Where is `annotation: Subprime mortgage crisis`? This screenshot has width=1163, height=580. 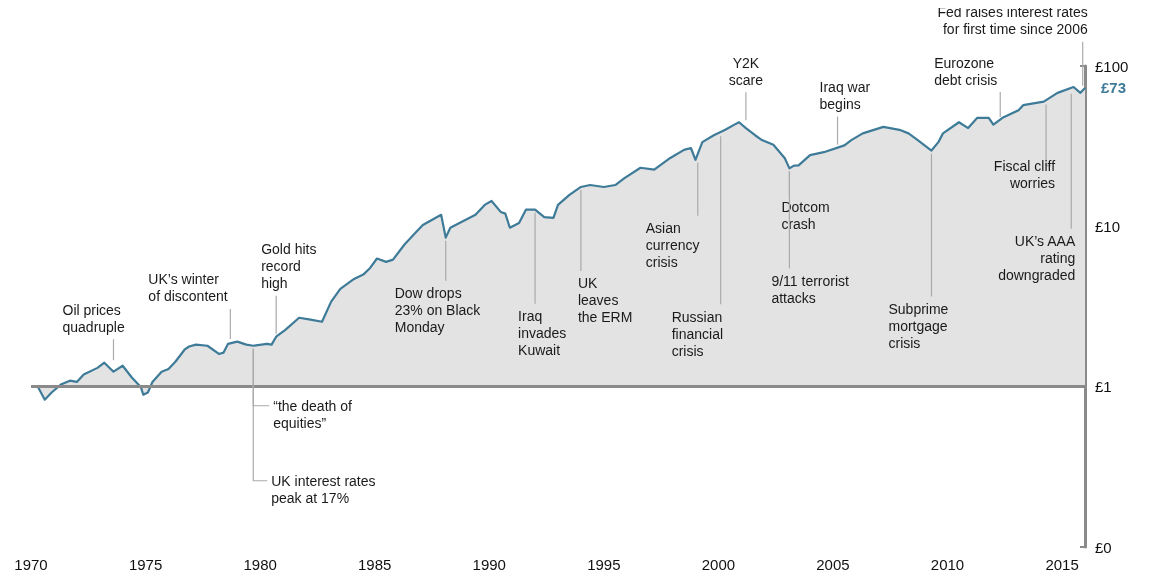
annotation: Subprime mortgage crisis is located at coordinates (918, 326).